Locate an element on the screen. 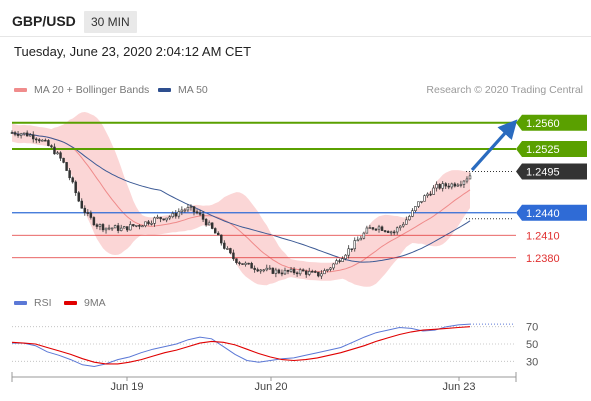  legend-rsi-ma-label: 9MA is located at coordinates (95, 303).